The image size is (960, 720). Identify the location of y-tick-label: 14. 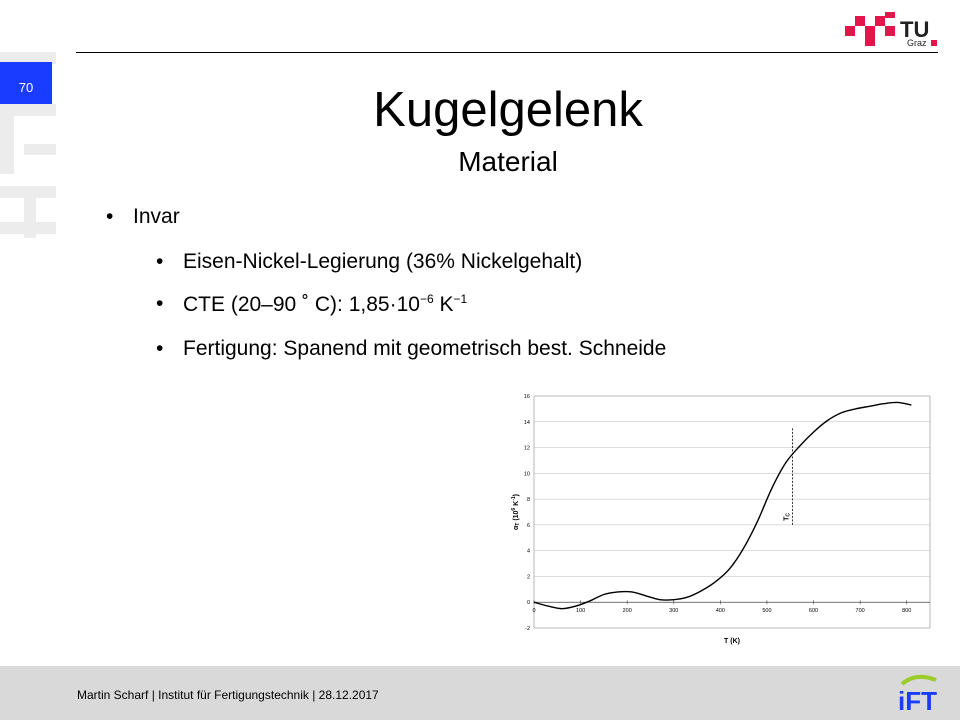
(527, 423).